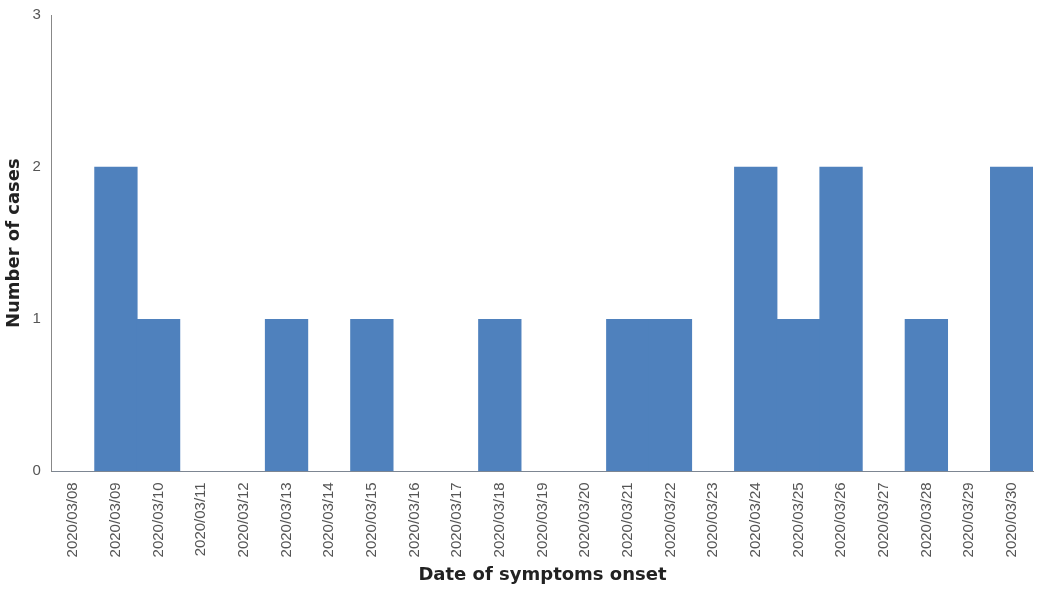 This screenshot has height=590, width=1038. Describe the element at coordinates (243, 520) in the screenshot. I see `x-tick-label: 2020/03/12` at that location.